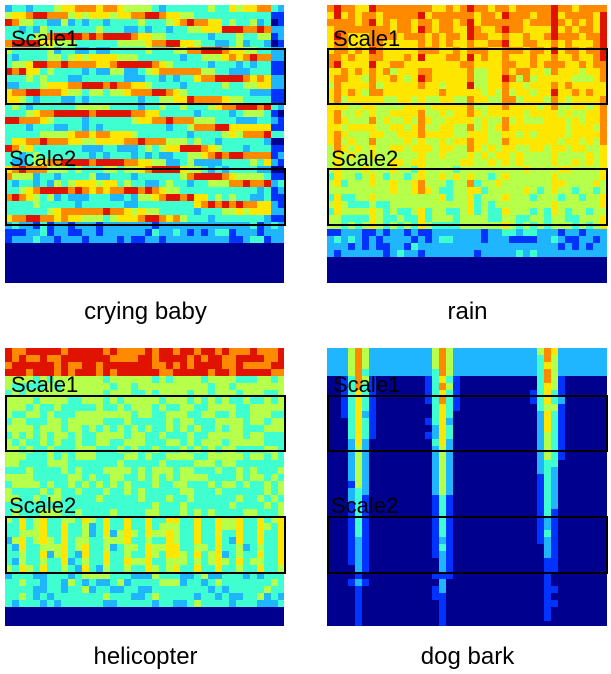 This screenshot has height=674, width=611. Describe the element at coordinates (145, 197) in the screenshot. I see `scale2-box-crying-baby` at that location.